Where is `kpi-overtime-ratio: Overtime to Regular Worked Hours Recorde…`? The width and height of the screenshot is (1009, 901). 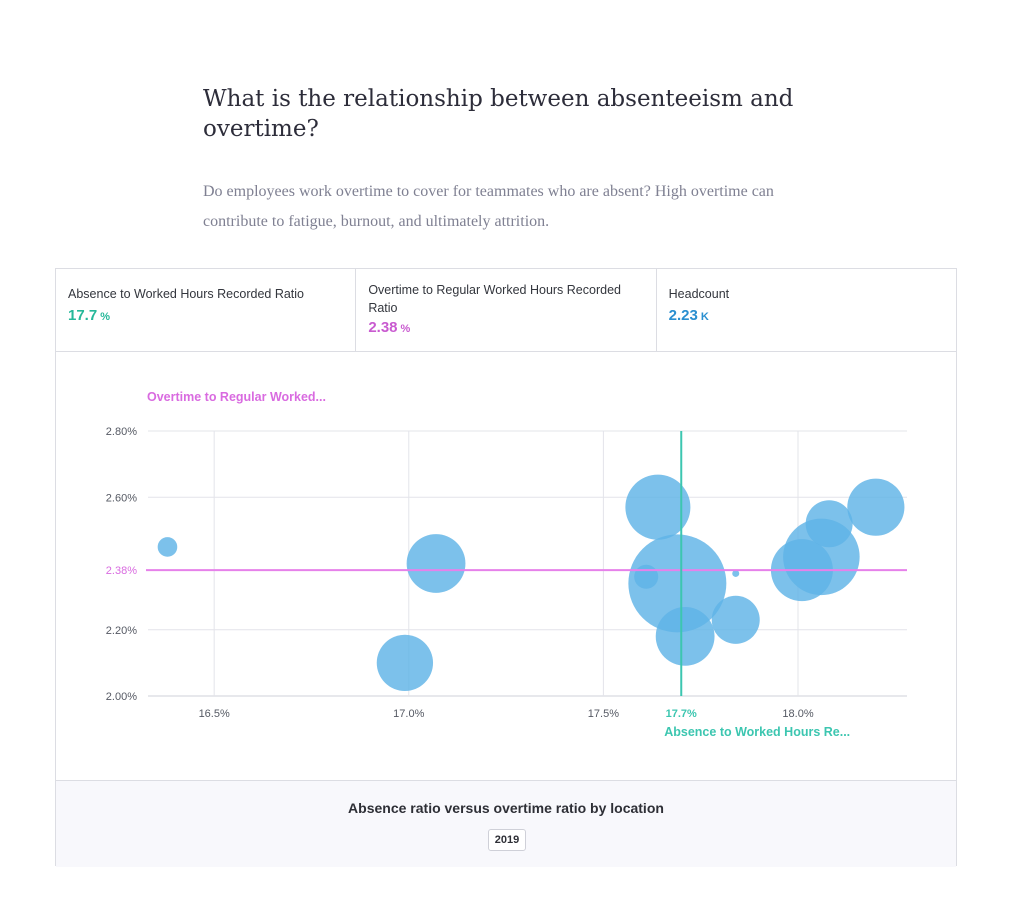
kpi-overtime-ratio: Overtime to Regular Worked Hours Recorde… is located at coordinates (506, 310).